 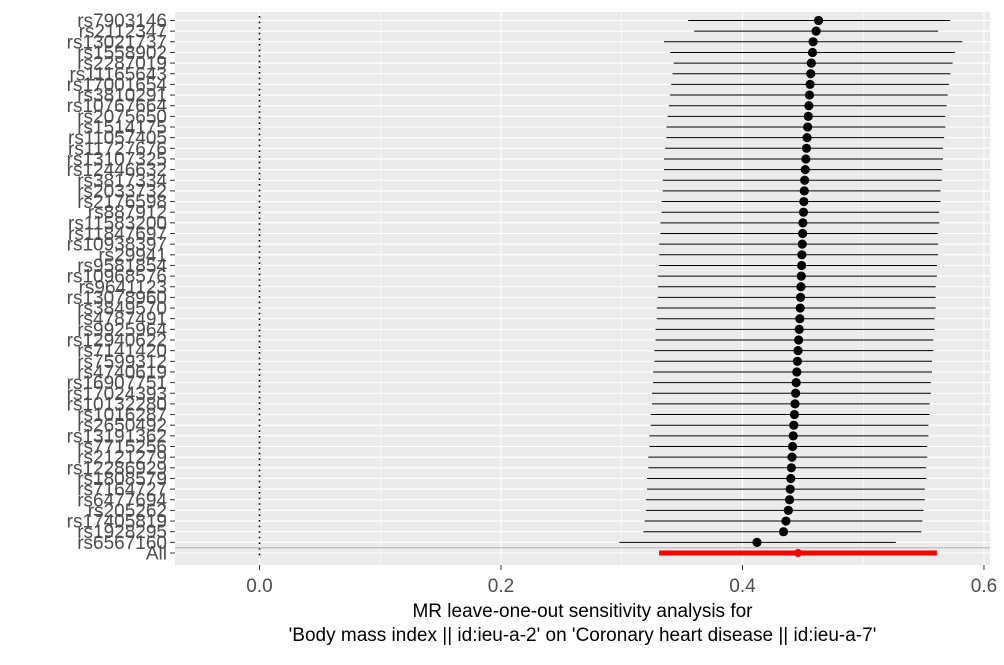 I want to click on x-tick-label: 0.2, so click(x=501, y=586).